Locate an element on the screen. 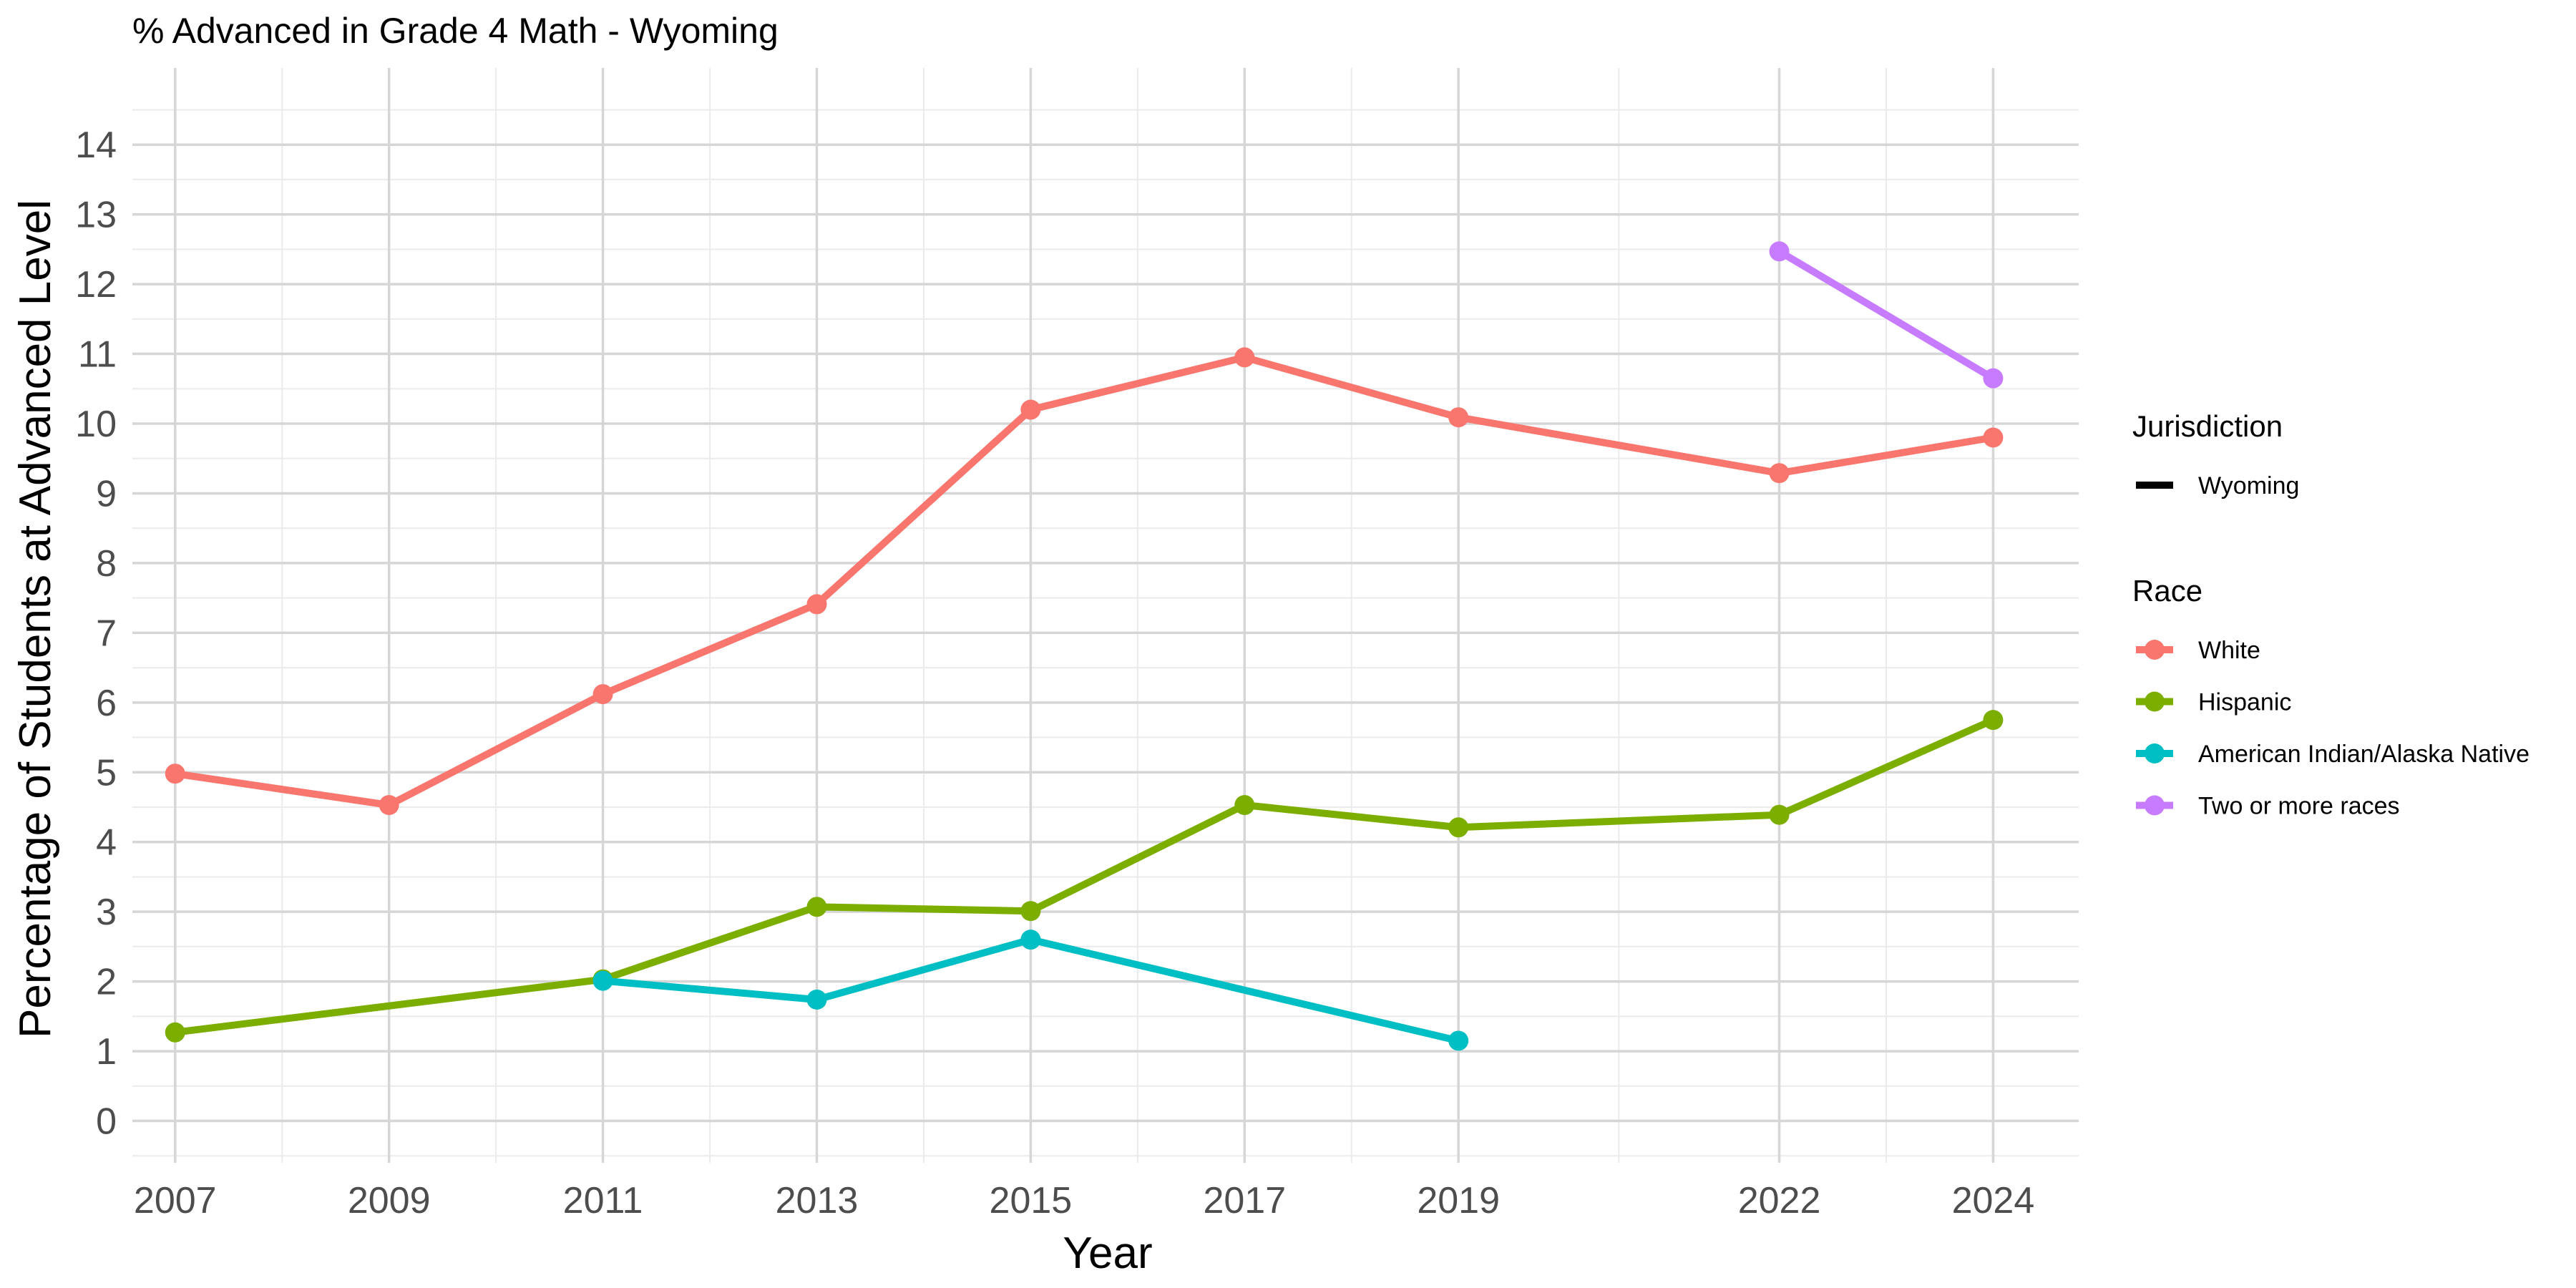 Image resolution: width=2576 pixels, height=1288 pixels. legend-label: White is located at coordinates (2229, 650).